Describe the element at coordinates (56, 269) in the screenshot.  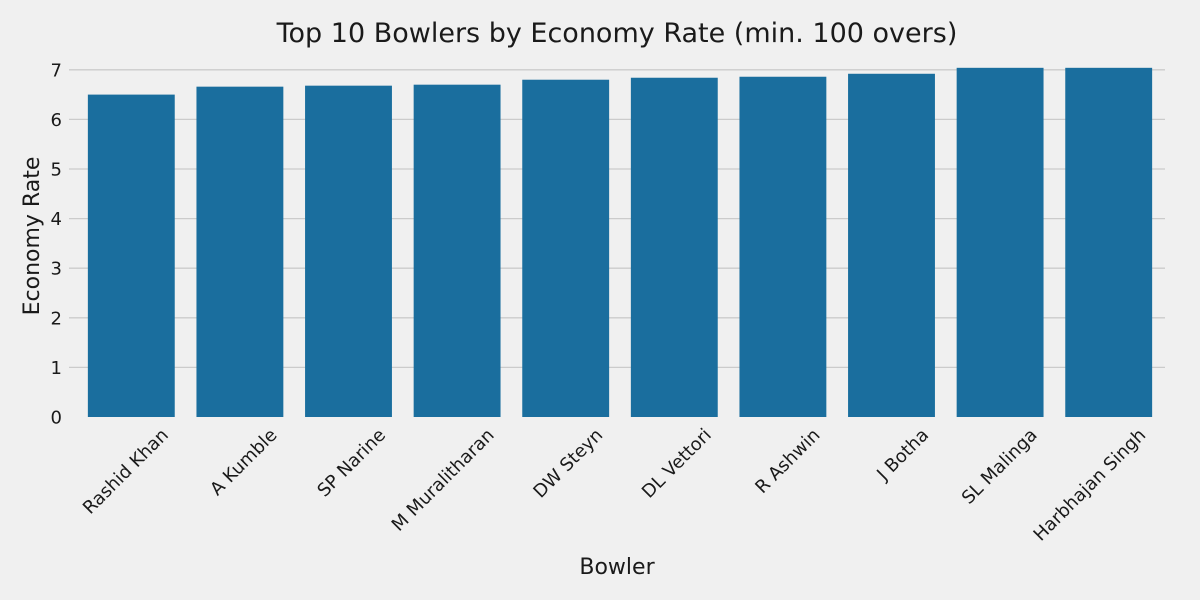
I see `y-tick-label: 3` at that location.